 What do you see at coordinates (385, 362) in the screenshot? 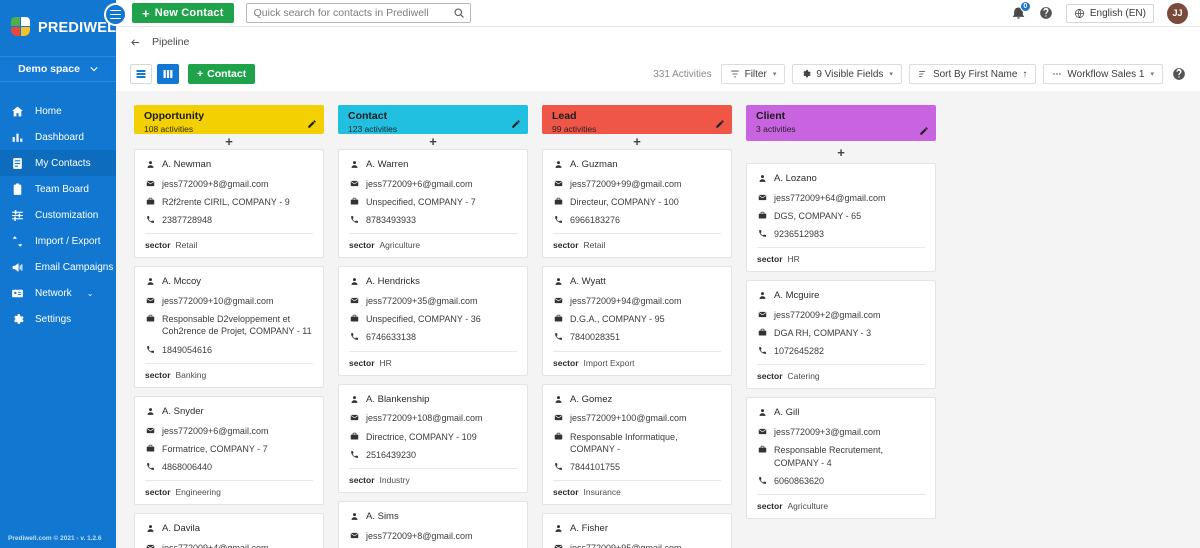
I see `sector-value: HR` at bounding box center [385, 362].